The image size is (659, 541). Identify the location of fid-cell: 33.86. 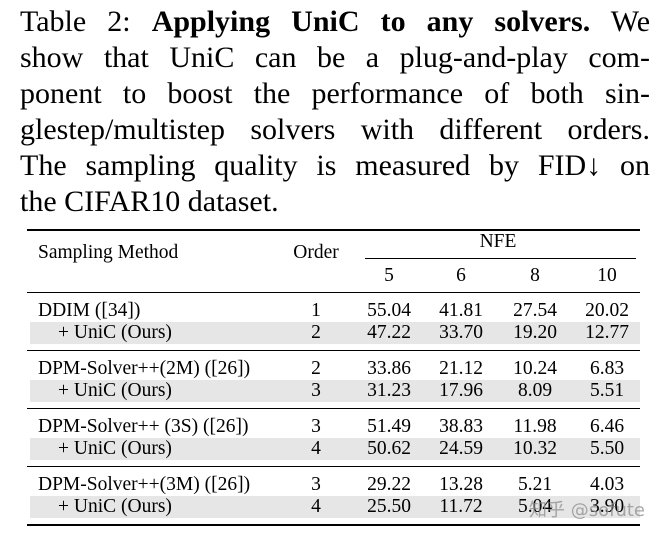
(389, 368).